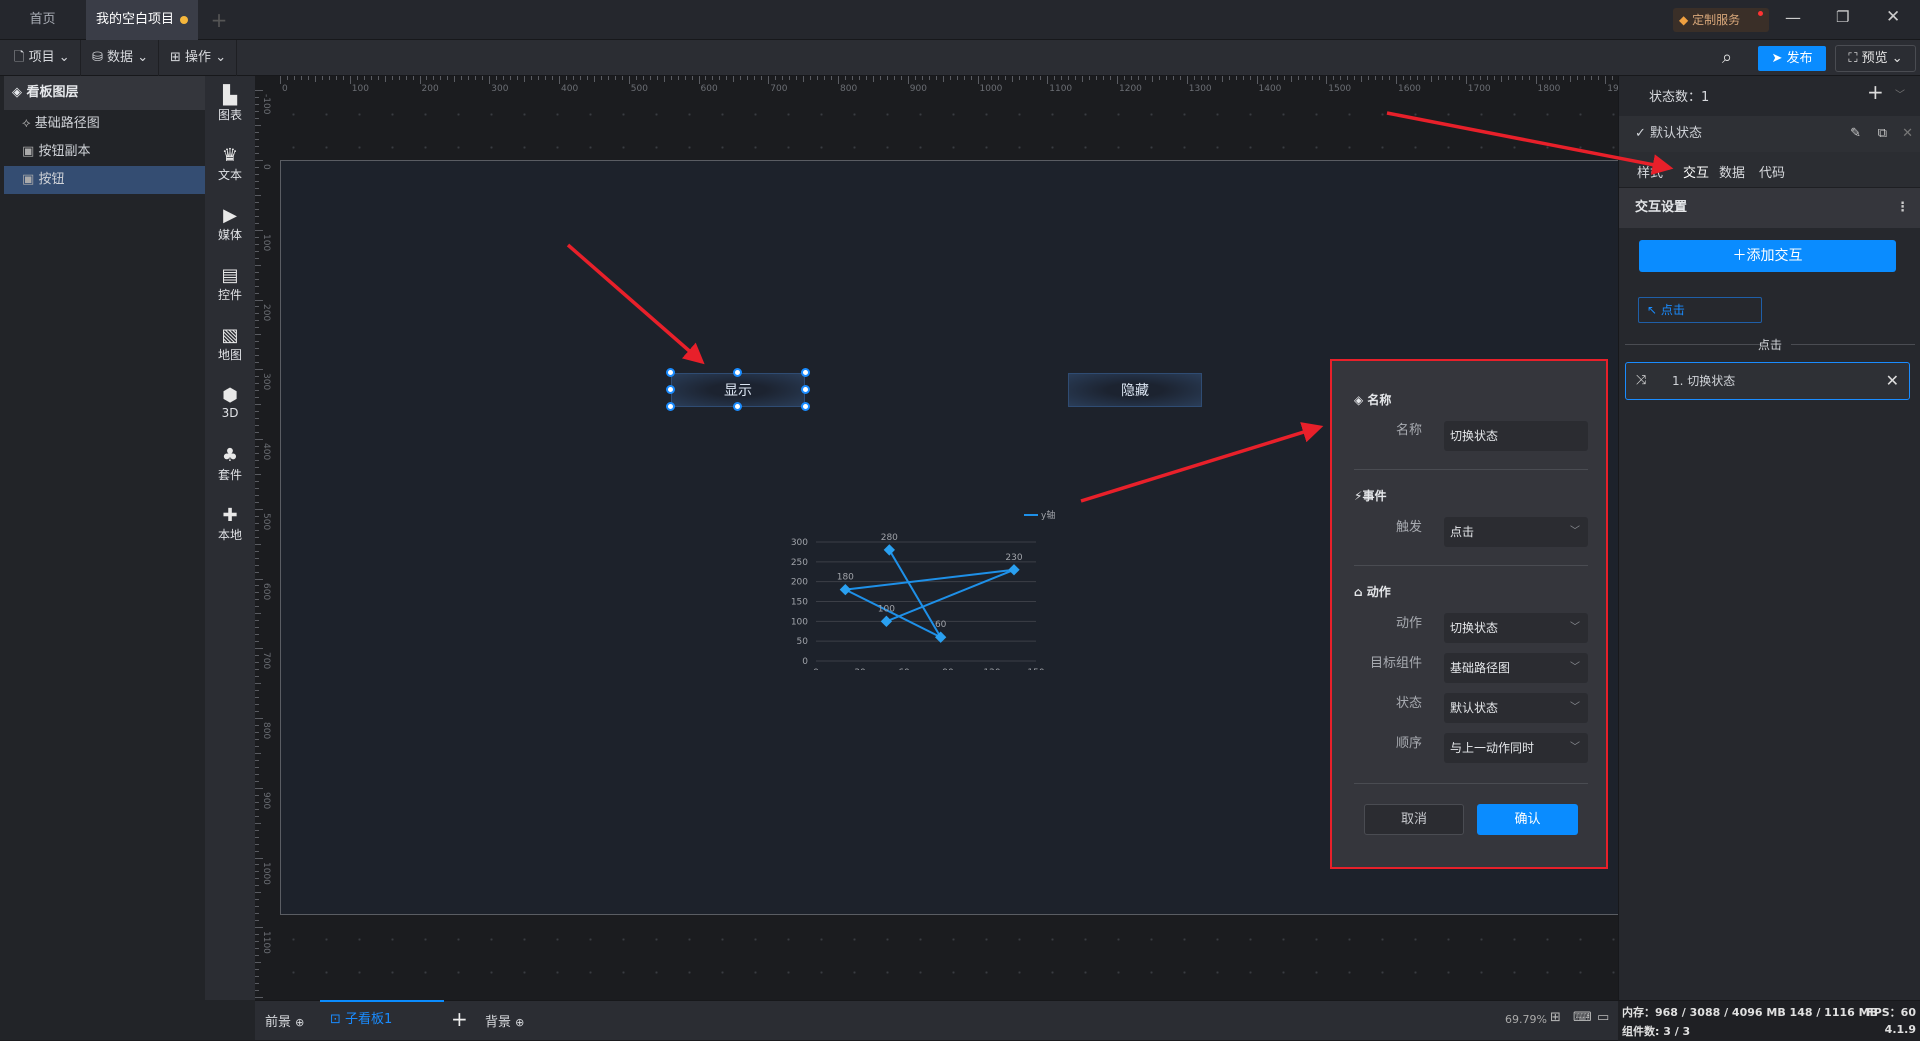 The width and height of the screenshot is (1920, 1041). Describe the element at coordinates (1732, 173) in the screenshot. I see `tab-data: 数据` at that location.